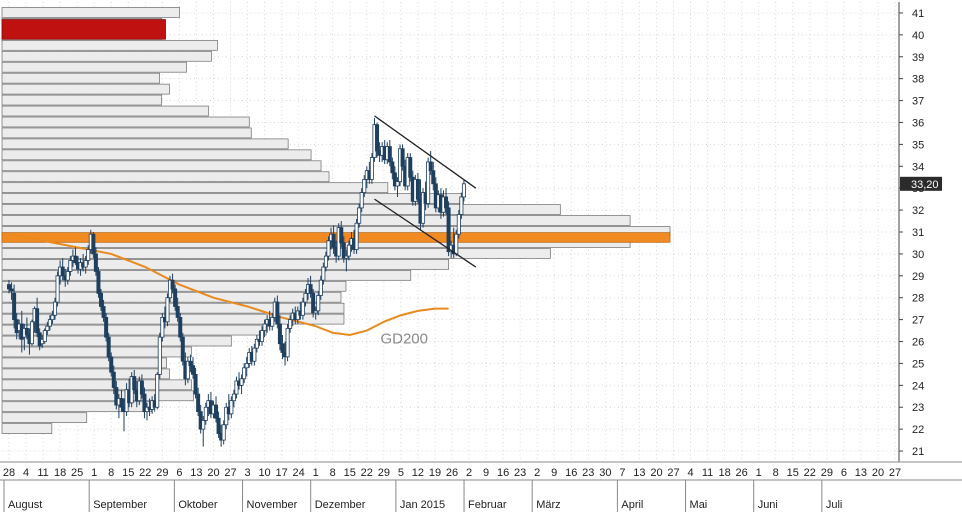  I want to click on x-month-label: März, so click(548, 505).